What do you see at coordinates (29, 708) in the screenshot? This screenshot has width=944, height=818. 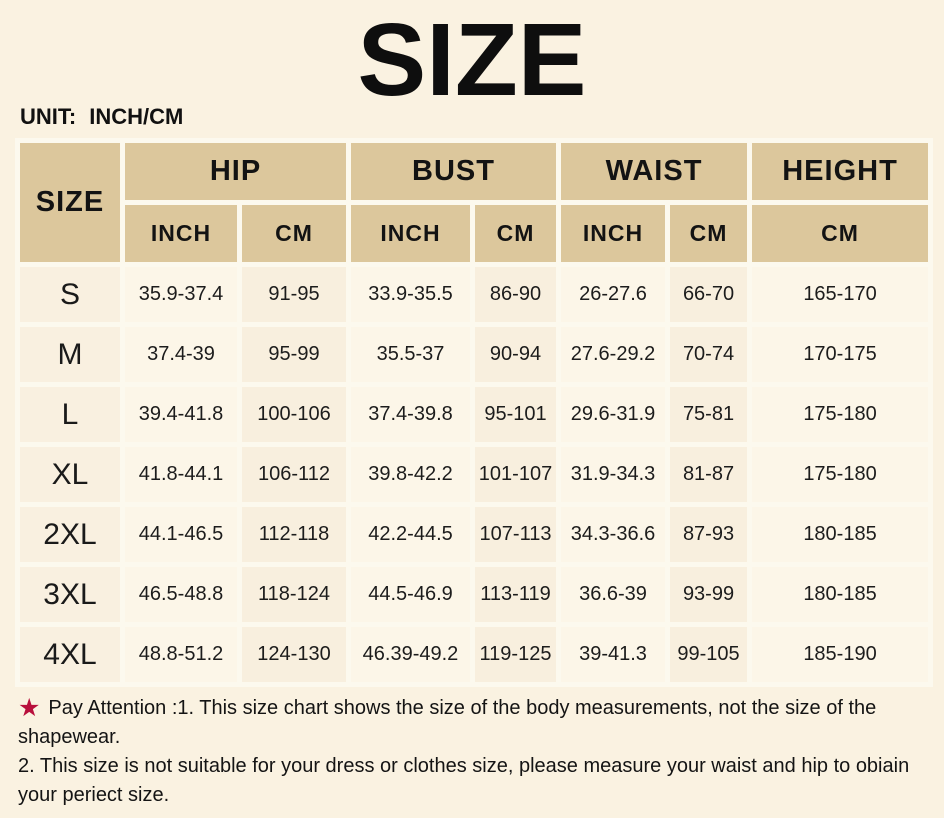 I see `star-icon: ★` at bounding box center [29, 708].